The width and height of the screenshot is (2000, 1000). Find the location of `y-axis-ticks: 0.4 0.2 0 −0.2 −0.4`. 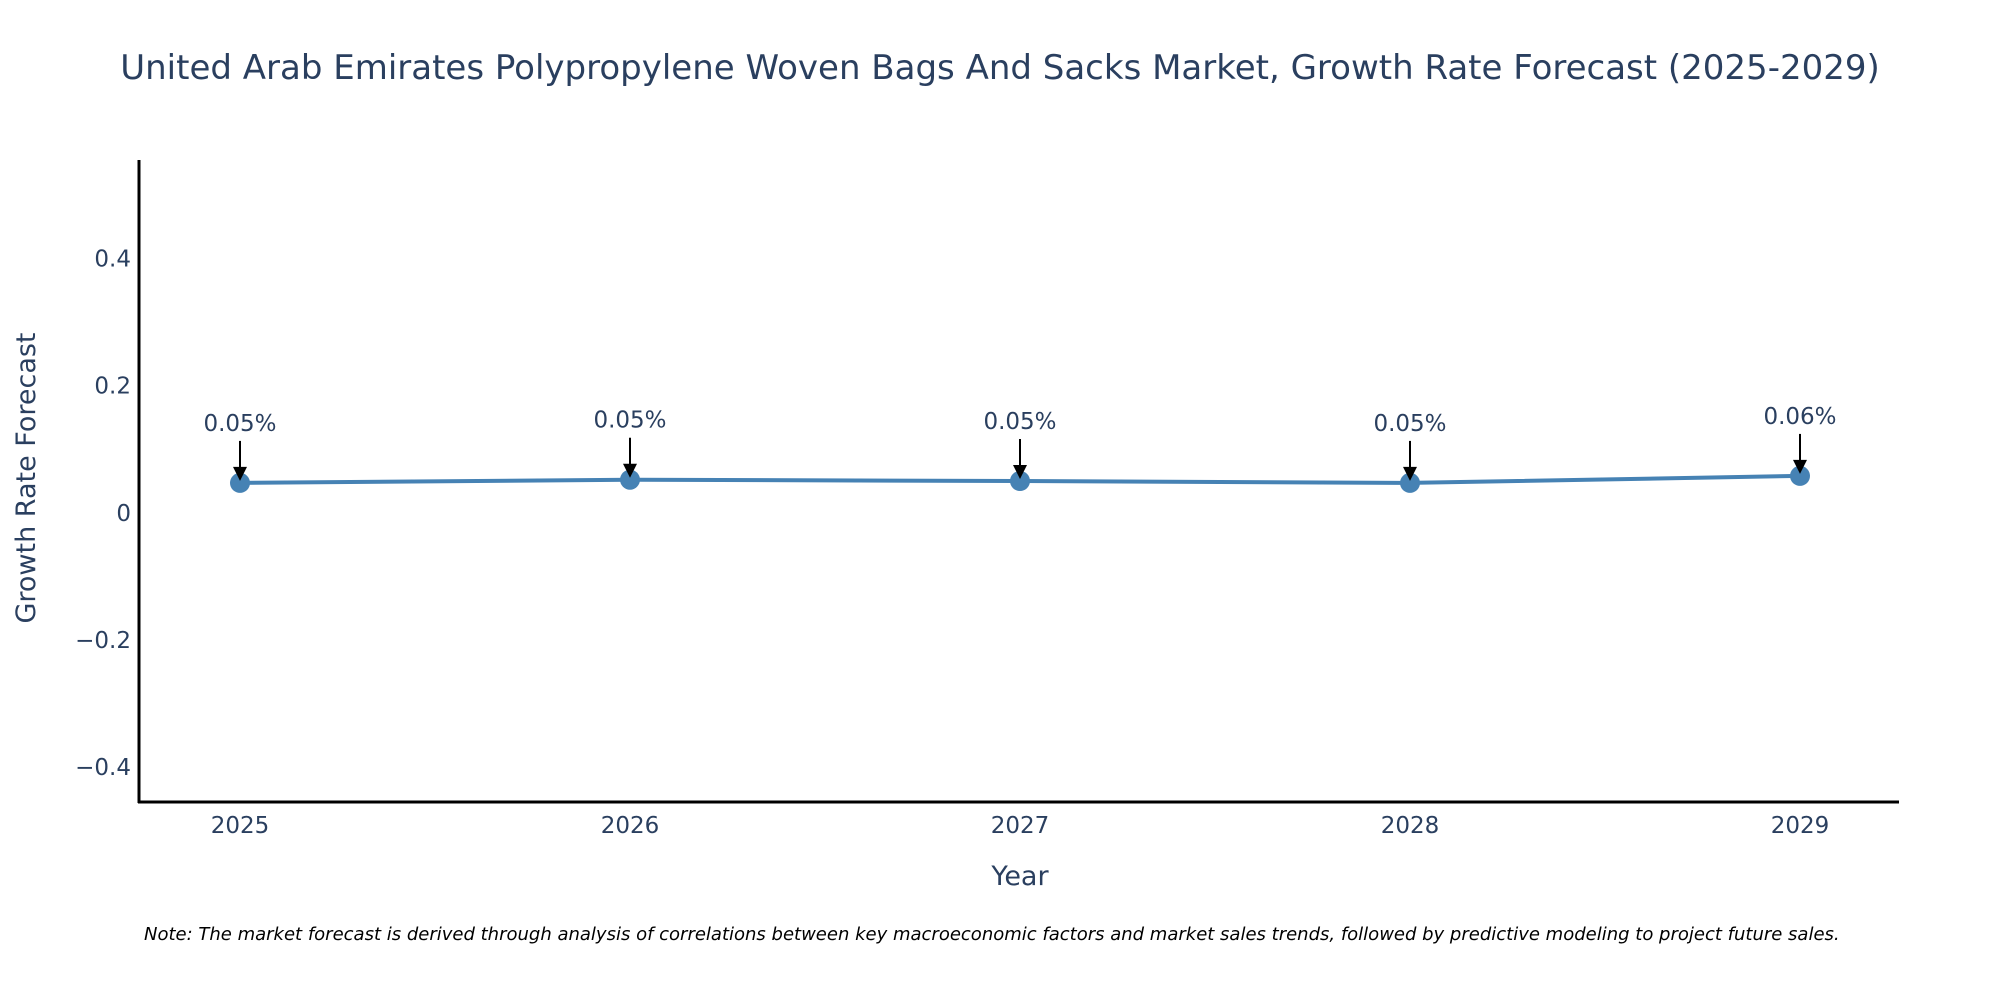

y-axis-ticks: 0.4 0.2 0 −0.2 −0.4 is located at coordinates (103, 514).